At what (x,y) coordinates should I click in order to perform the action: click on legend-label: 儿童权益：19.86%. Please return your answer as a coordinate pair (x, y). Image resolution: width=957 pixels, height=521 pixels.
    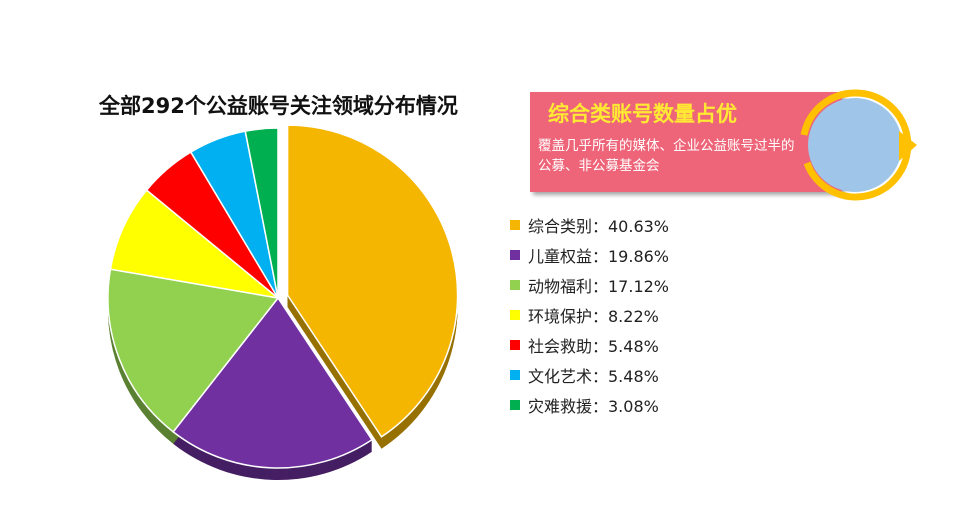
    Looking at the image, I should click on (599, 256).